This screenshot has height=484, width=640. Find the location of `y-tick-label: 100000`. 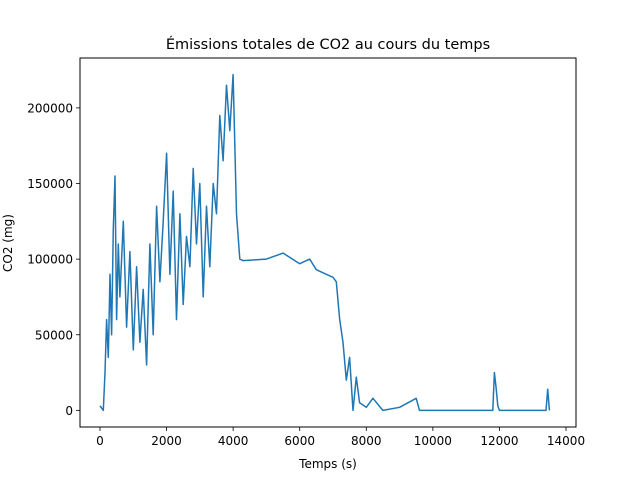

y-tick-label: 100000 is located at coordinates (50, 260).